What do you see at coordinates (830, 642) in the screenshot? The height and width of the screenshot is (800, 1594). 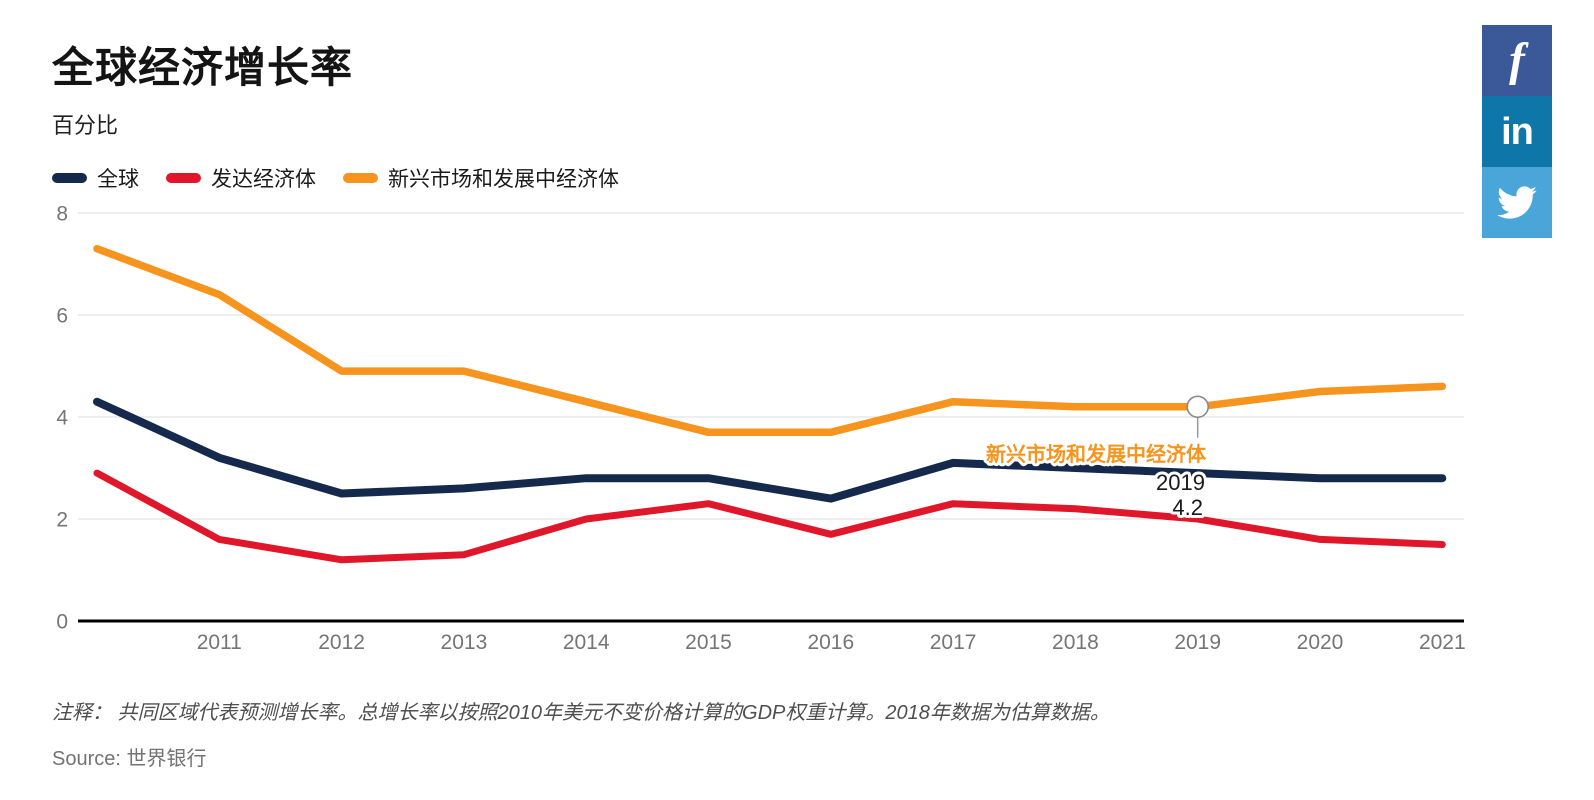 I see `svg-text: 2016` at bounding box center [830, 642].